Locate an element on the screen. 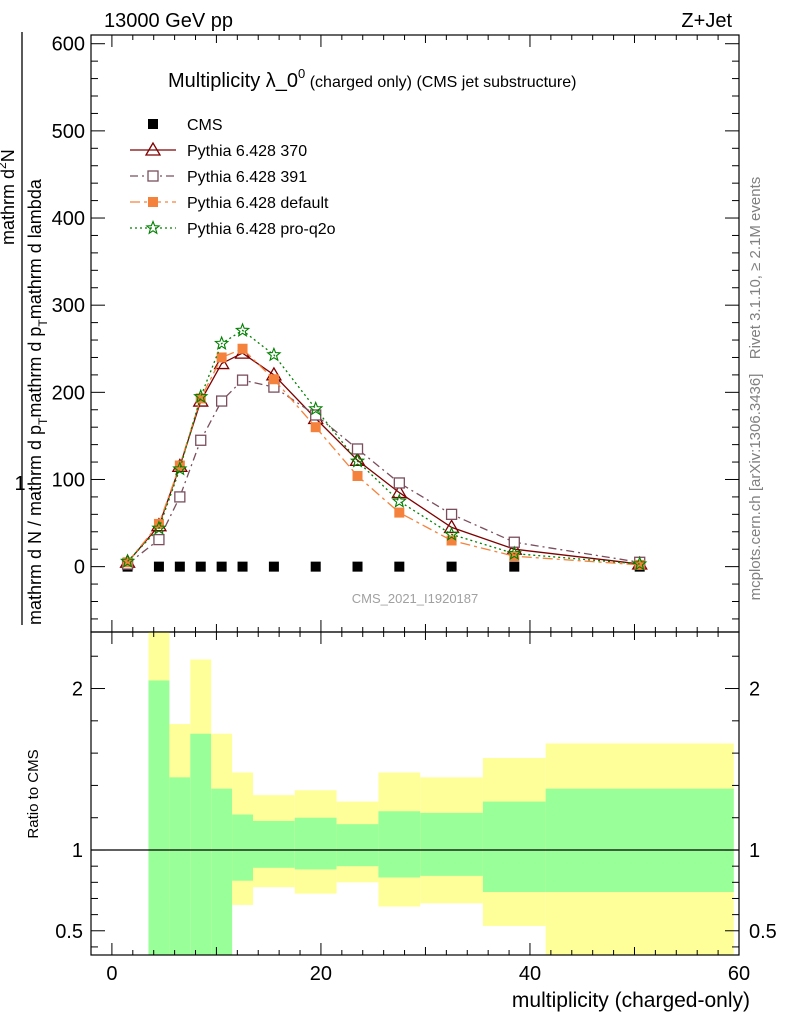 Image resolution: width=786 pixels, height=1024 pixels. top-ylabel: 1 mathrm d2N is located at coordinates (13, 328).